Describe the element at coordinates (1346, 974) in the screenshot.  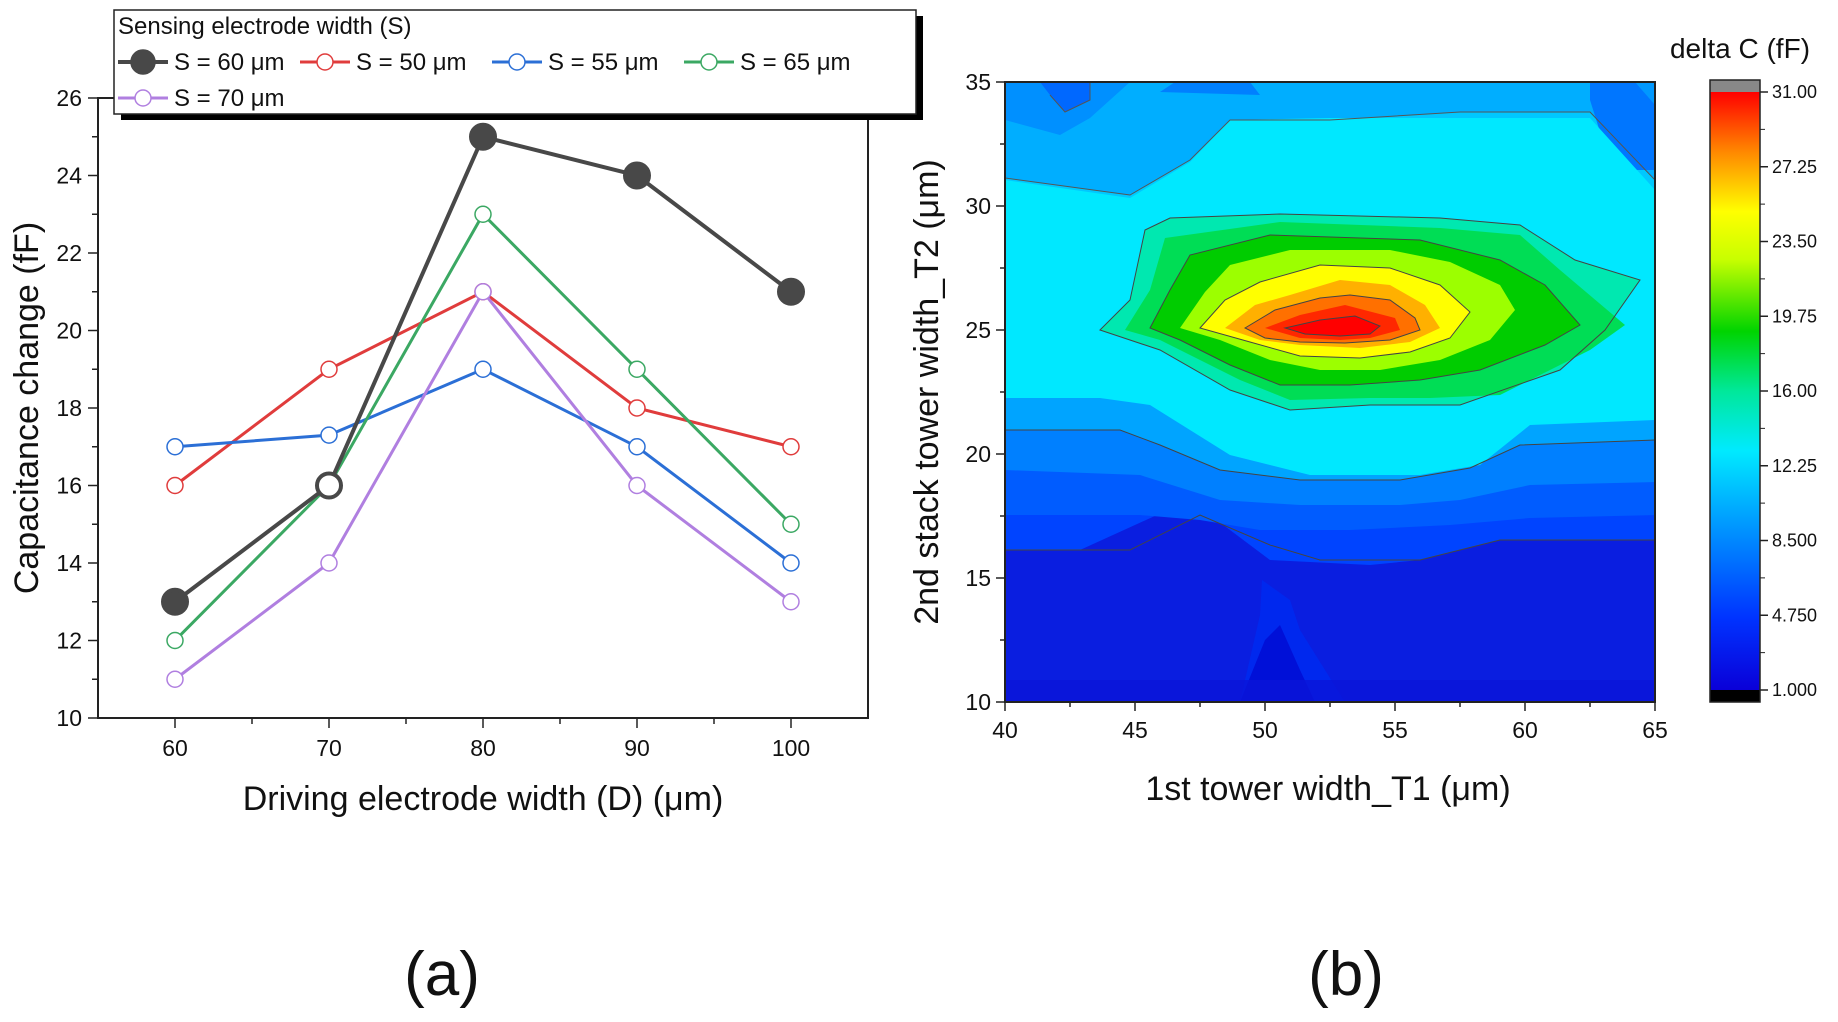
I see `panel-b-label: (b)` at that location.